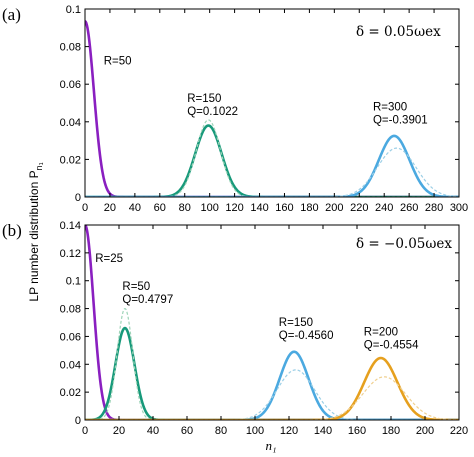 The height and width of the screenshot is (457, 474). I want to click on curve-annotation: R=25, so click(109, 259).